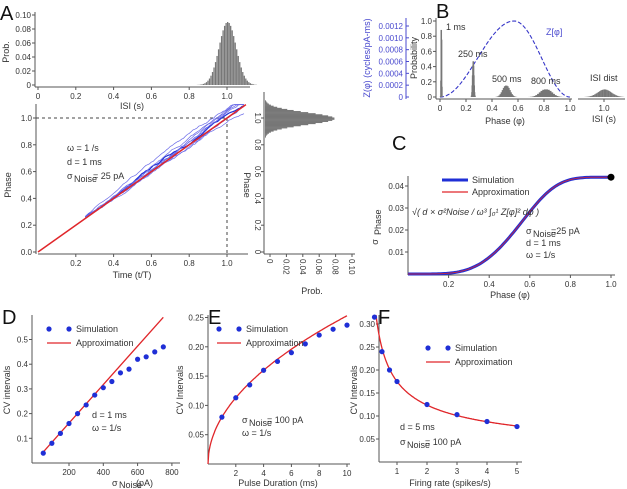 This screenshot has height=489, width=627. Describe the element at coordinates (510, 295) in the screenshot. I see `x-axis-label: Phase (φ)` at that location.